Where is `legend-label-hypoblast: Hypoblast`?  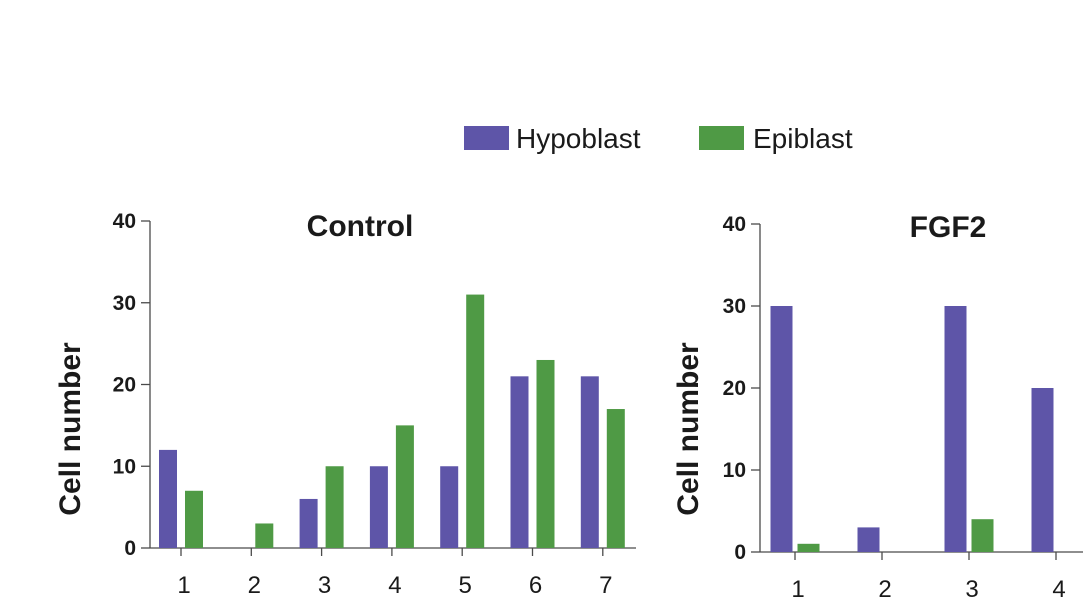 legend-label-hypoblast: Hypoblast is located at coordinates (578, 138).